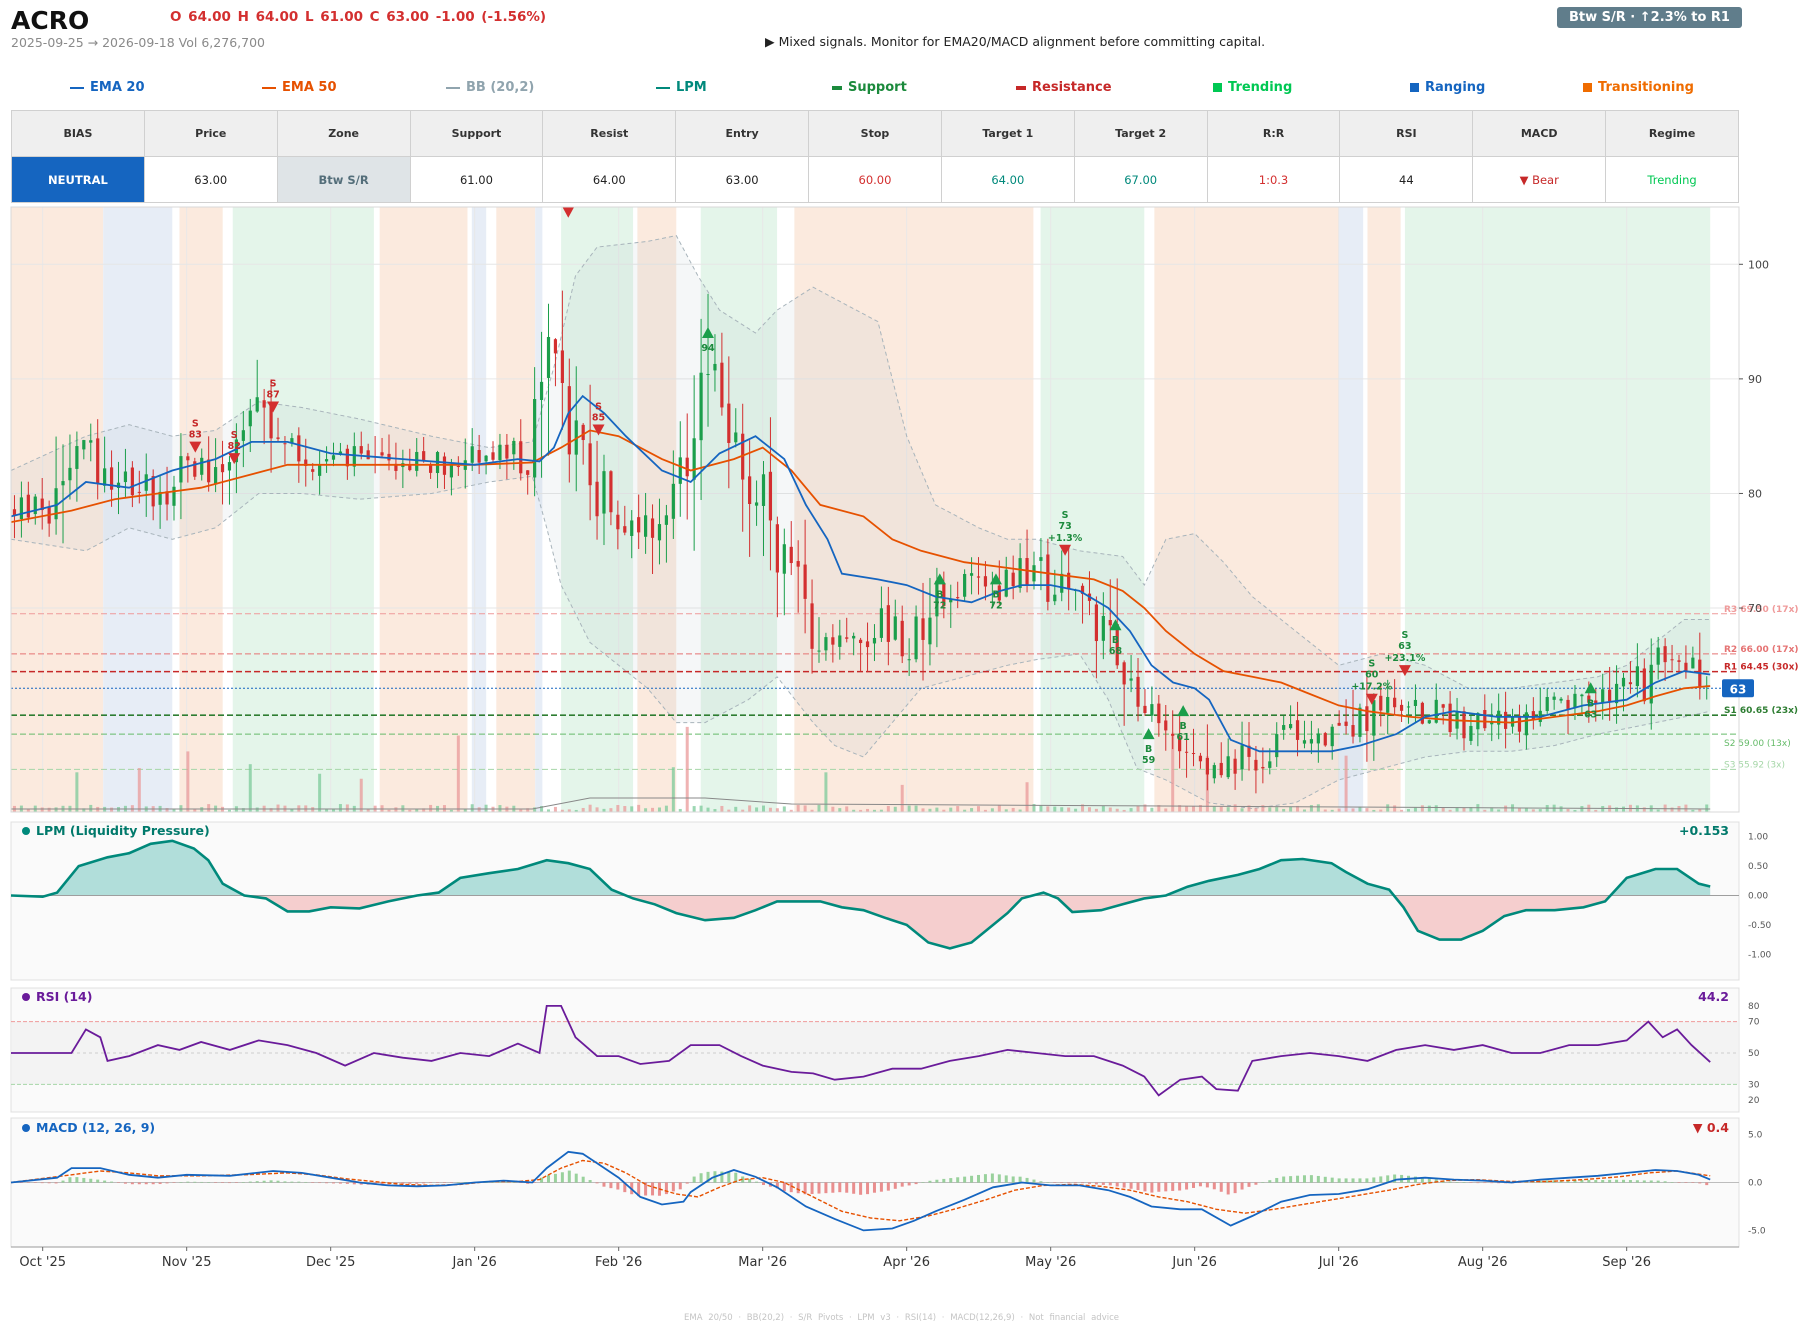 Image resolution: width=1803 pixels, height=1330 pixels. I want to click on stats-header-regime: Regime, so click(1672, 133).